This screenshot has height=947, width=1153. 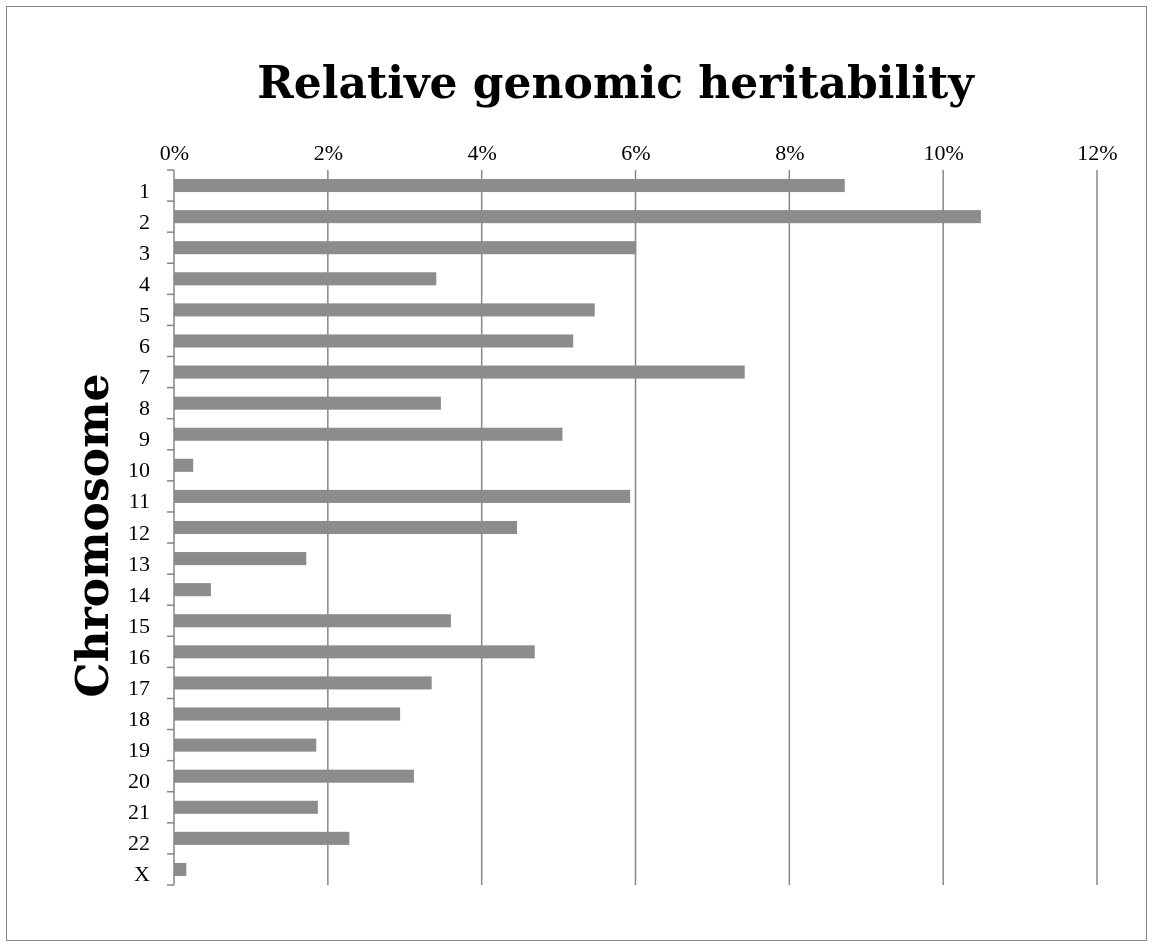 What do you see at coordinates (144, 283) in the screenshot?
I see `y-tick-label: 4` at bounding box center [144, 283].